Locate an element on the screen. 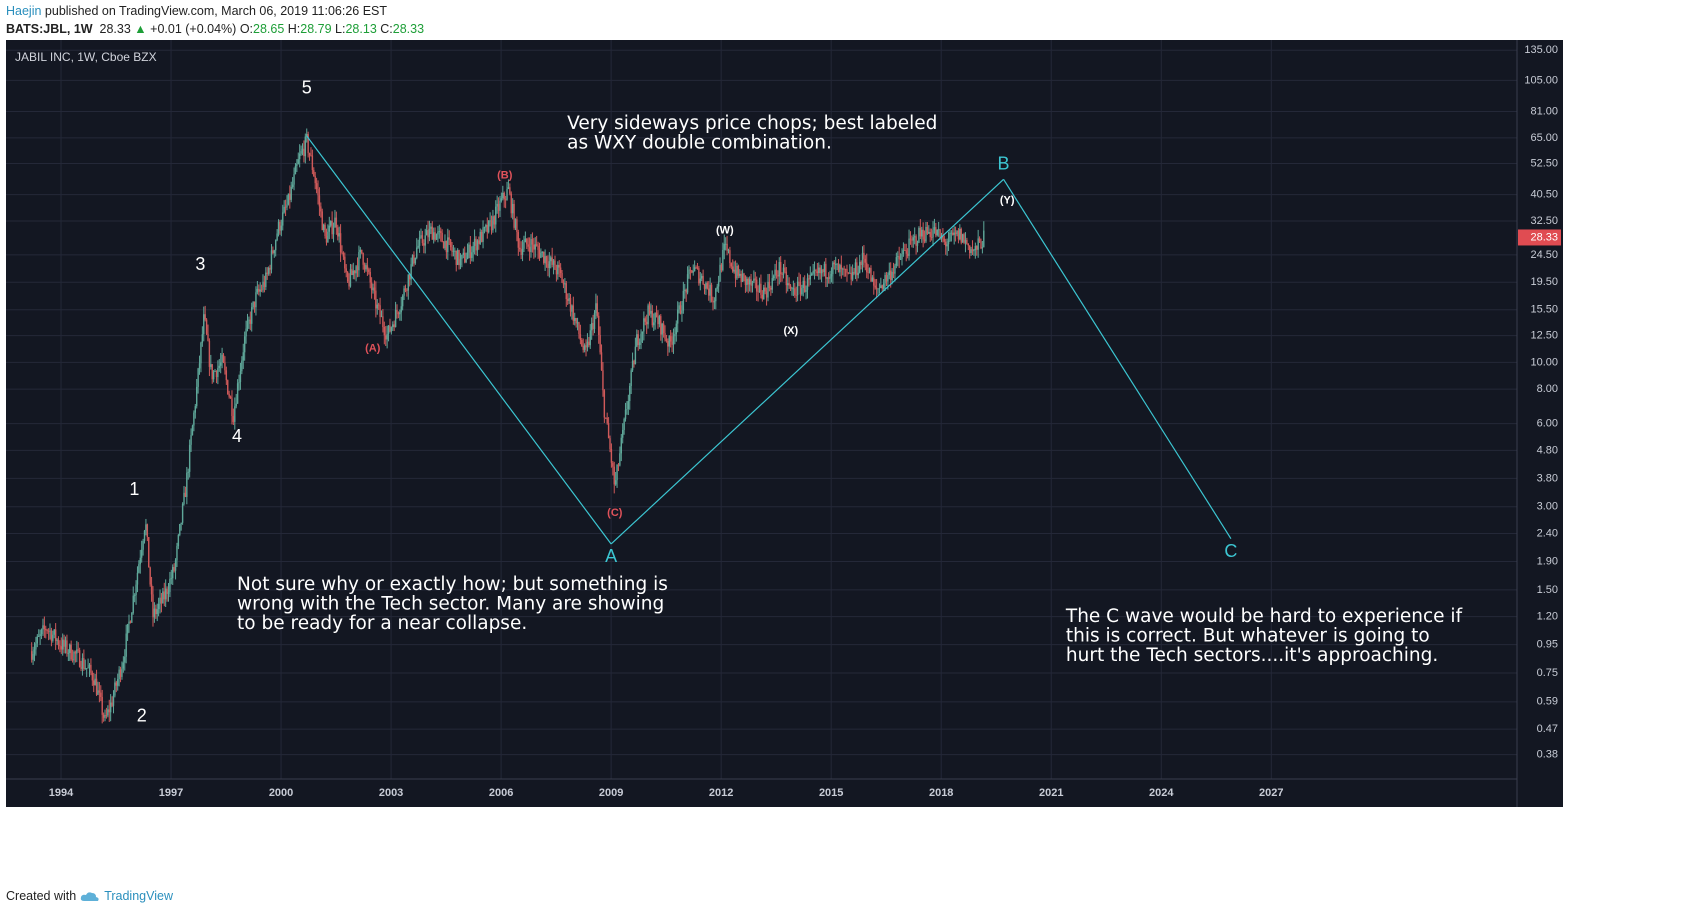 The height and width of the screenshot is (914, 1706). author-link: Haejin is located at coordinates (24, 11).